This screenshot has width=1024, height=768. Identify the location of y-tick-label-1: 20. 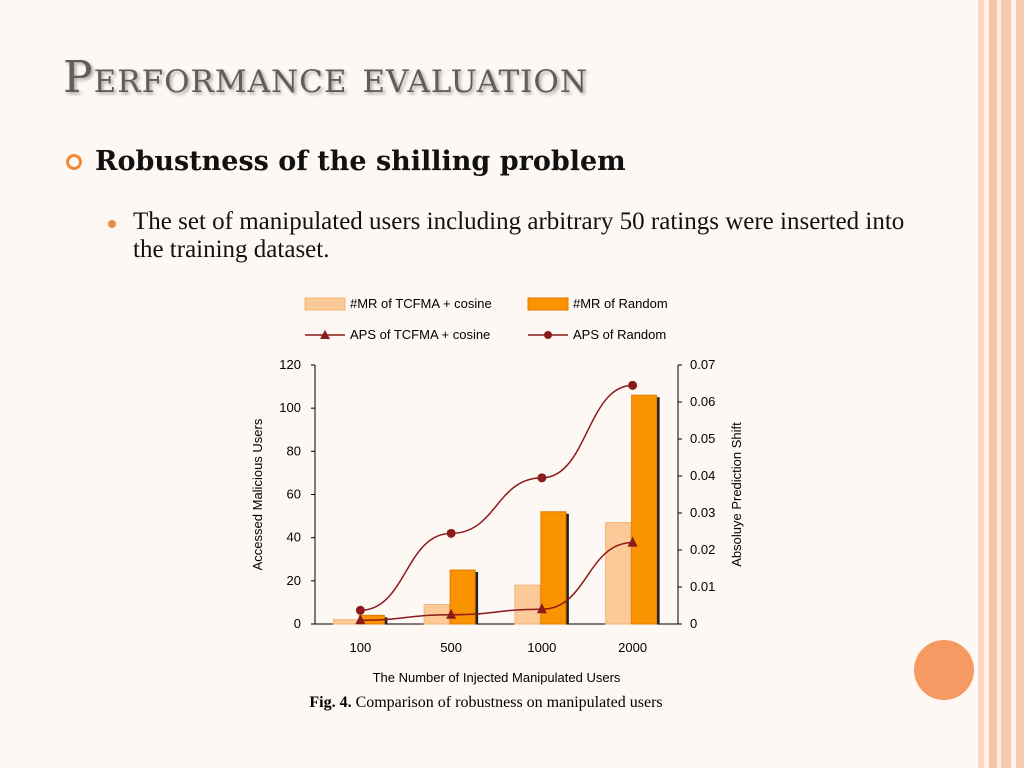
(294, 580).